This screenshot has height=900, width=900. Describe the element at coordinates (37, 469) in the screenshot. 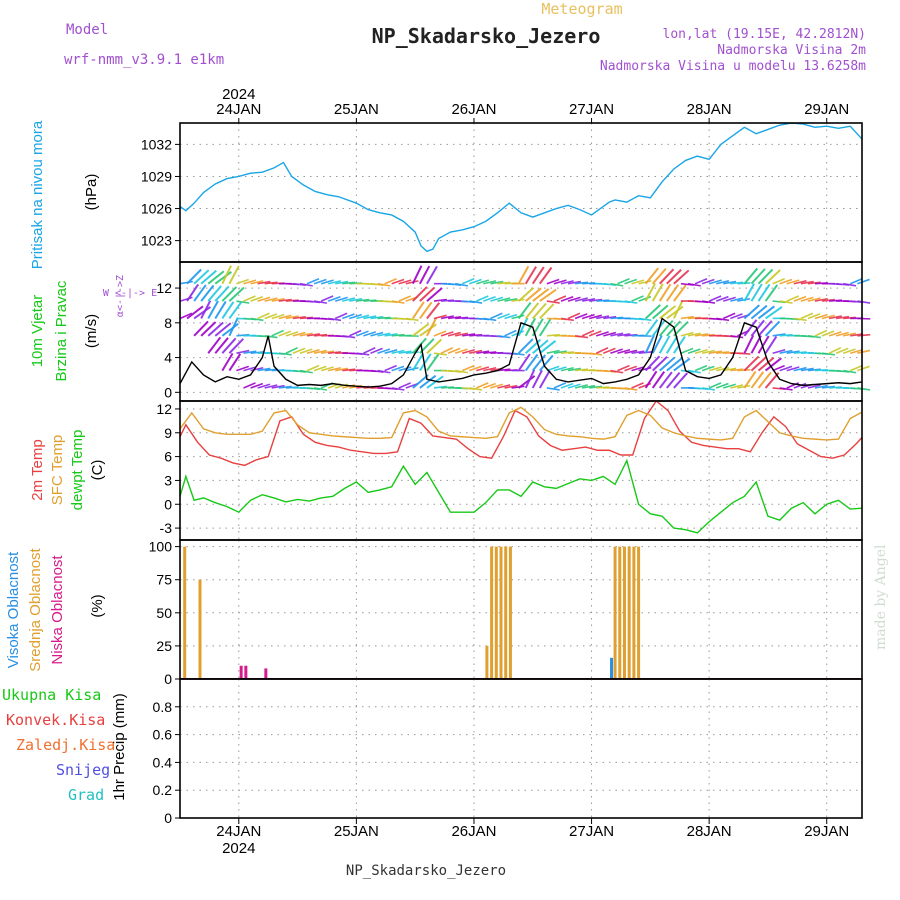

I see `temp-title-1: 2m Temp` at that location.